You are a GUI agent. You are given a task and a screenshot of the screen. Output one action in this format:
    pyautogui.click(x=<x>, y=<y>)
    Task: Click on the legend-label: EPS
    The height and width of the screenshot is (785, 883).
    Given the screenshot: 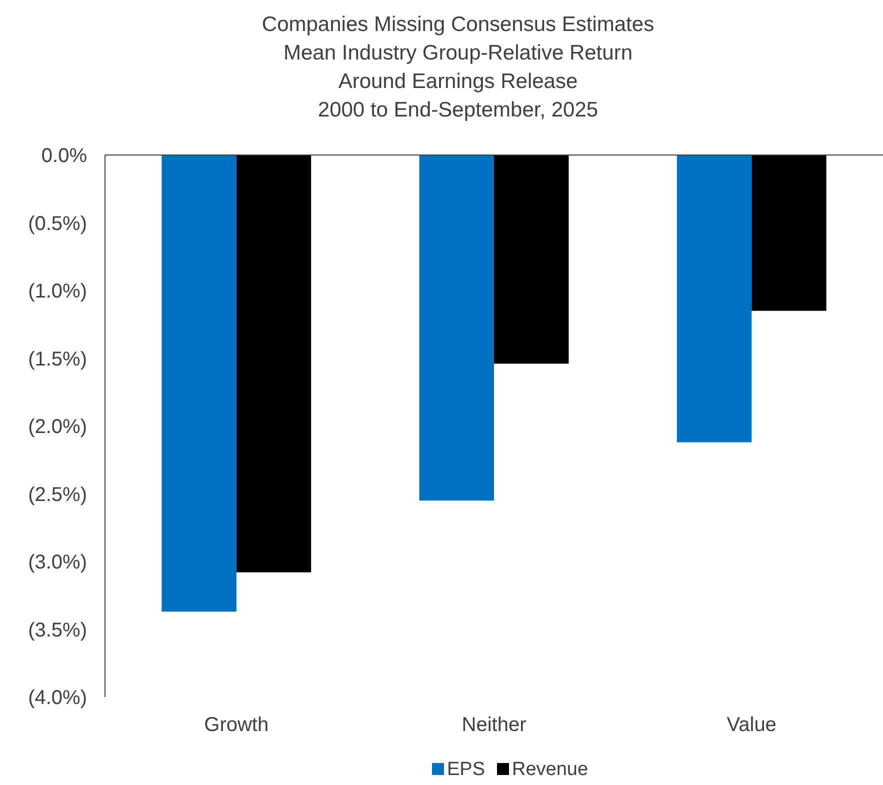 What is the action you would take?
    pyautogui.click(x=466, y=769)
    